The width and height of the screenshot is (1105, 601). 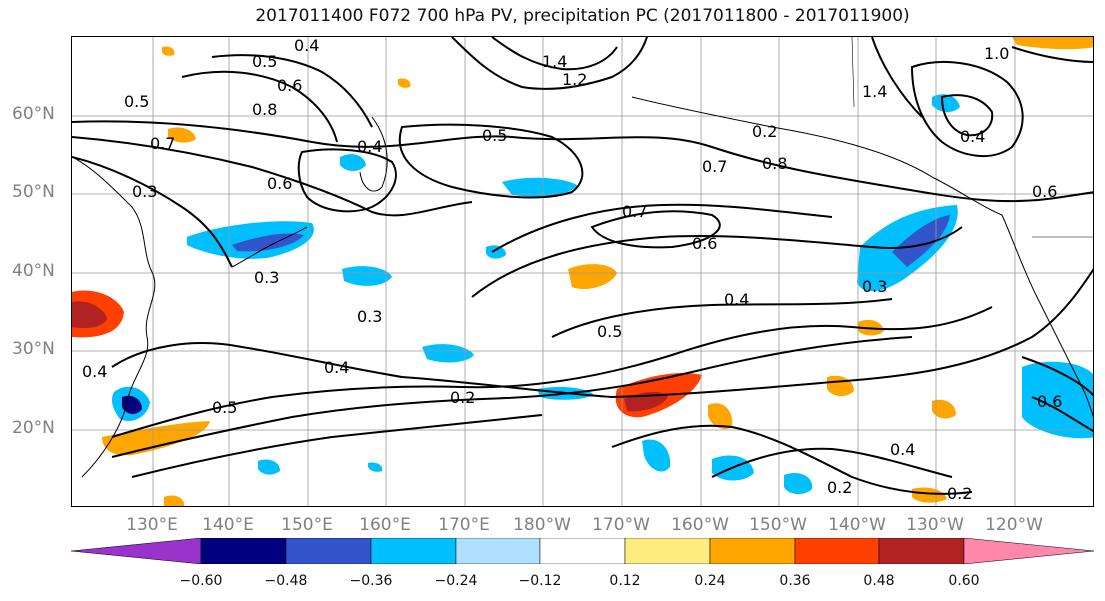 I want to click on lat-label-20n: 20°N, so click(x=33, y=428).